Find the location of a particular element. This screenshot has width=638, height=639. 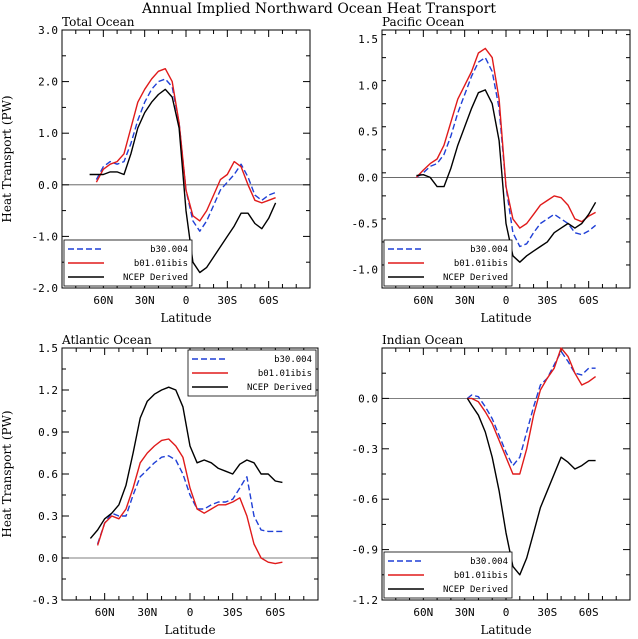

atlantic-ocean-xtick-label: 60N is located at coordinates (105, 612).